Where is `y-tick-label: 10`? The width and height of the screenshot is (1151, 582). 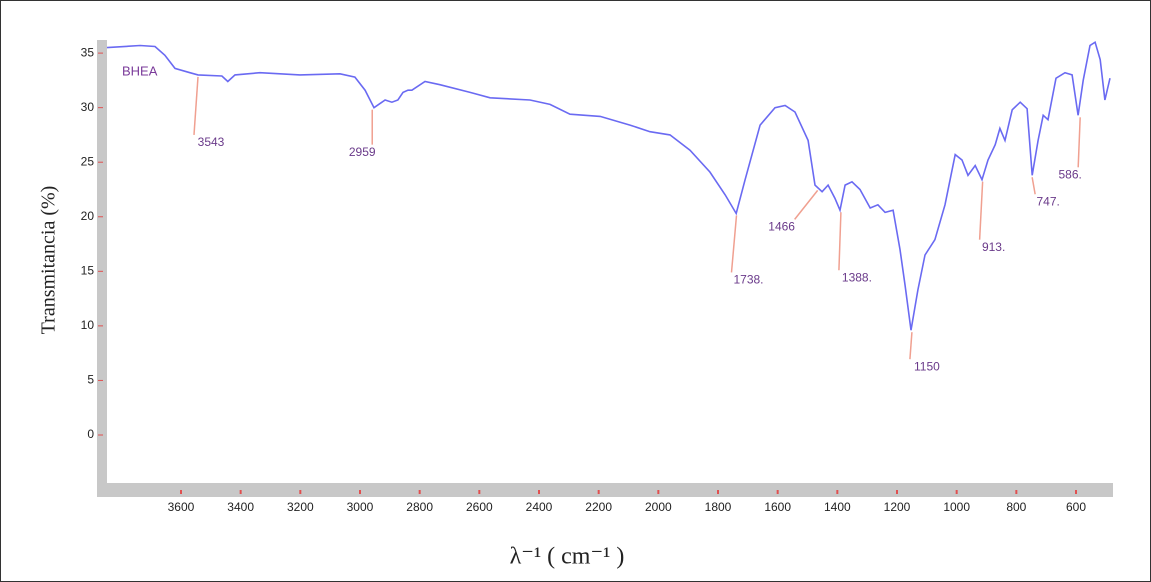
y-tick-label: 10 is located at coordinates (88, 325).